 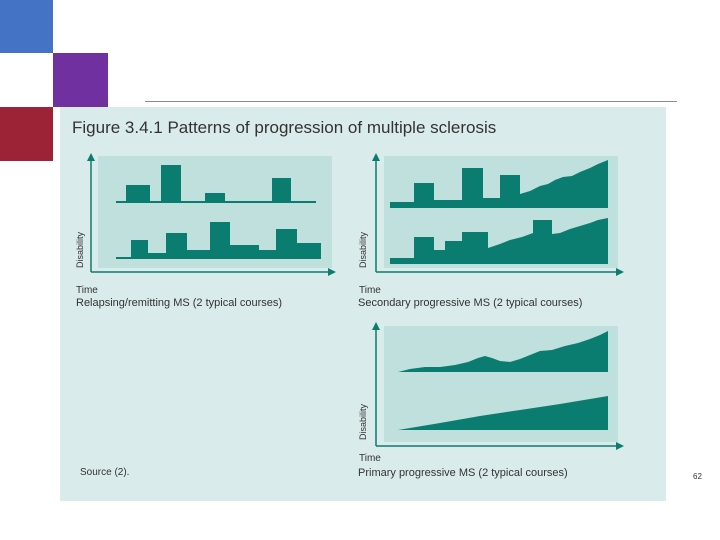 I want to click on corner-square-purple, so click(x=80, y=80).